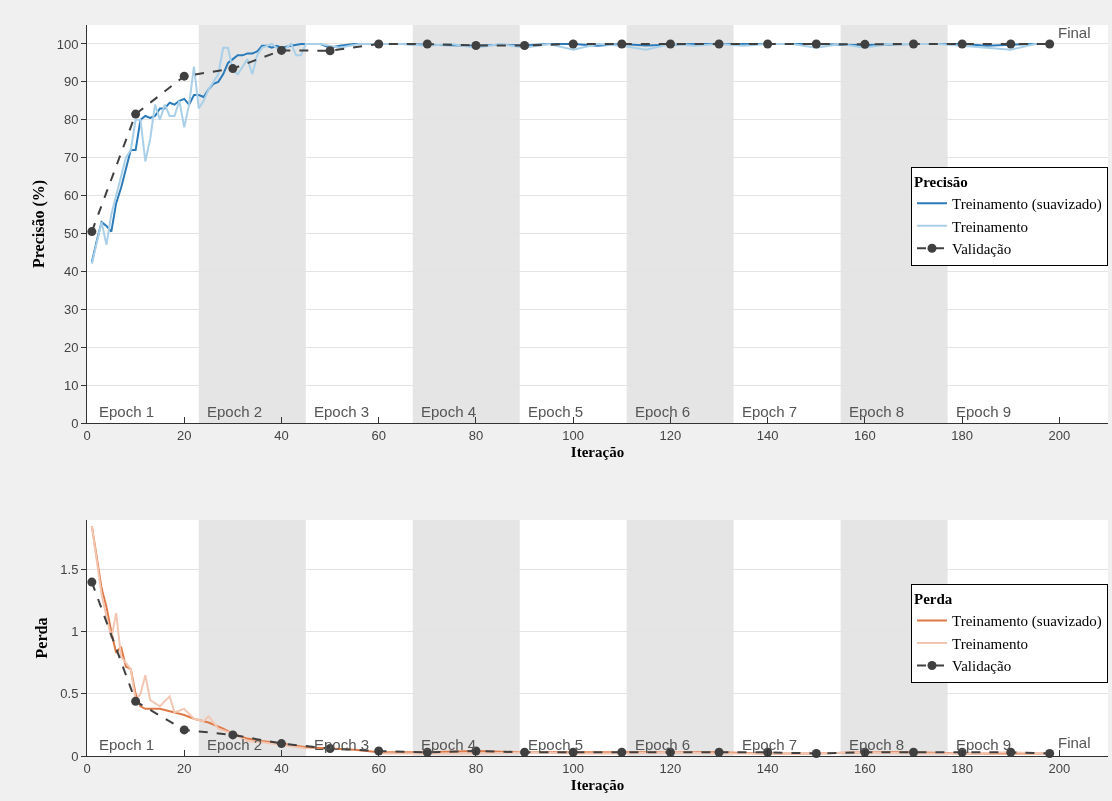 The width and height of the screenshot is (1112, 801). Describe the element at coordinates (71, 234) in the screenshot. I see `y-tick-label: 50` at that location.